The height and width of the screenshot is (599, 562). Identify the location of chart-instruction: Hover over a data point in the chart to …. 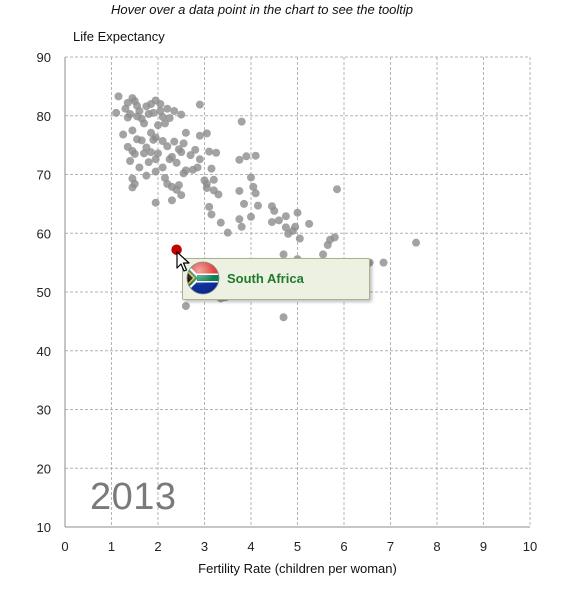
(262, 9).